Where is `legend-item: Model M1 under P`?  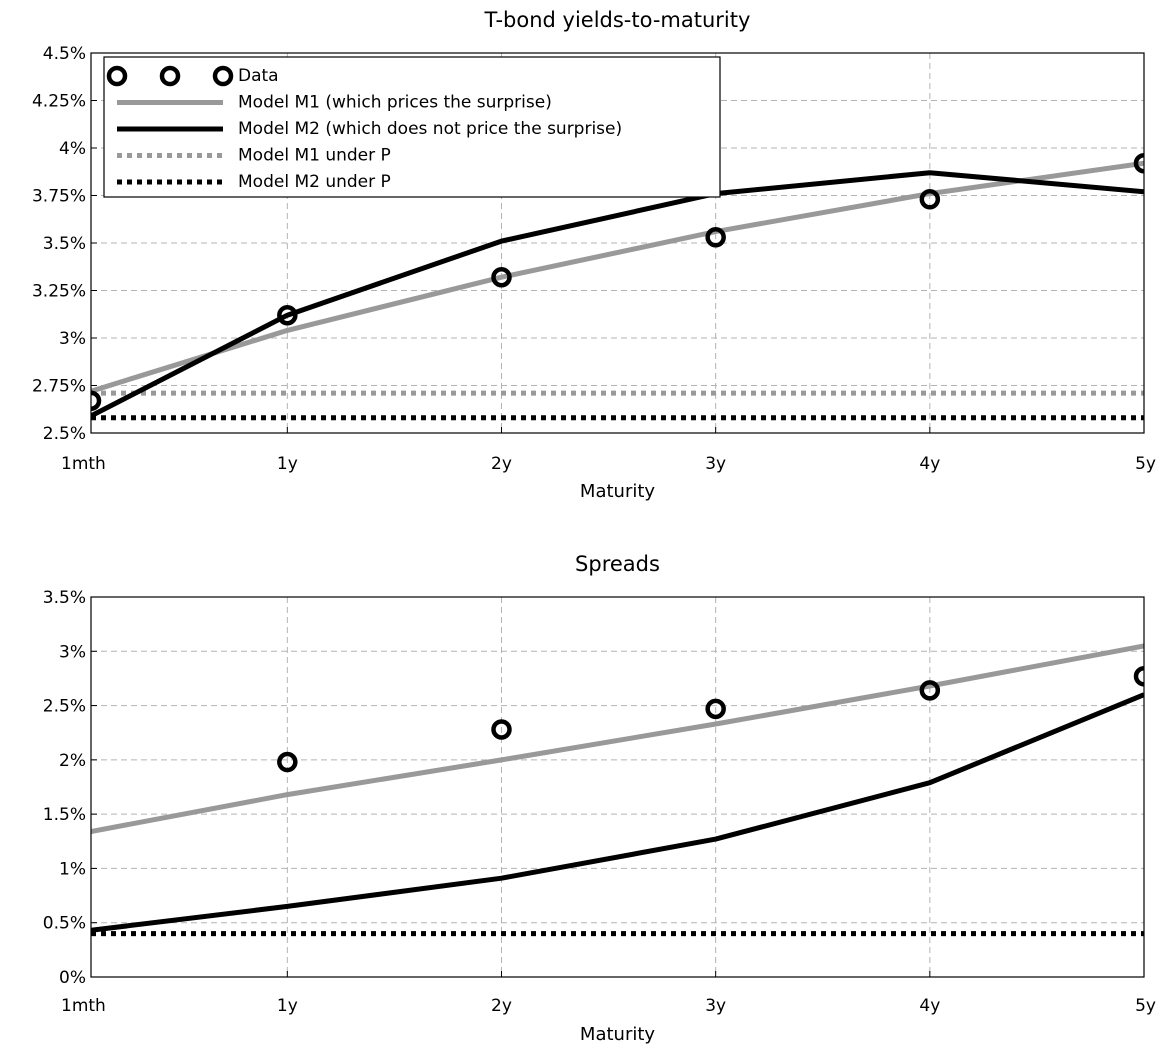
legend-item: Model M1 under P is located at coordinates (254, 156).